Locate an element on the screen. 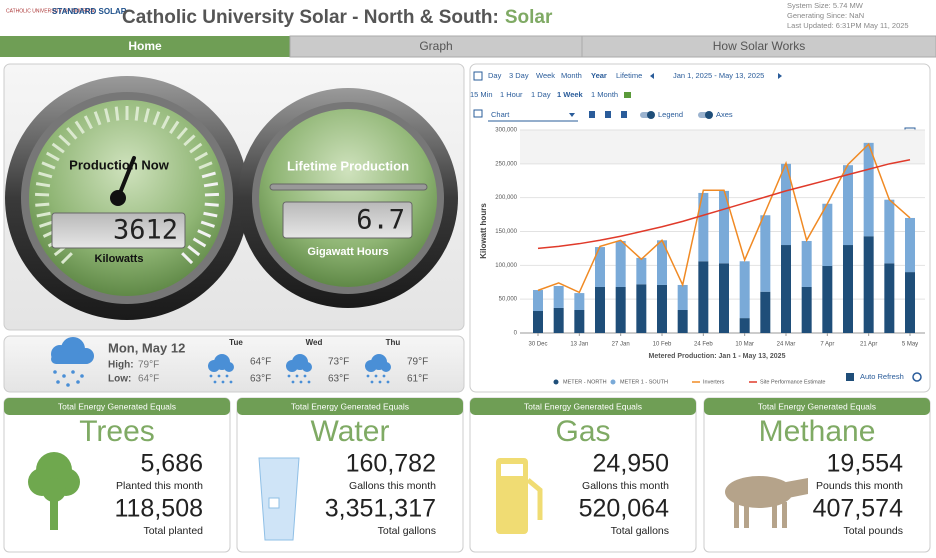  y-axis-label: Kilowatt hours is located at coordinates (483, 231).